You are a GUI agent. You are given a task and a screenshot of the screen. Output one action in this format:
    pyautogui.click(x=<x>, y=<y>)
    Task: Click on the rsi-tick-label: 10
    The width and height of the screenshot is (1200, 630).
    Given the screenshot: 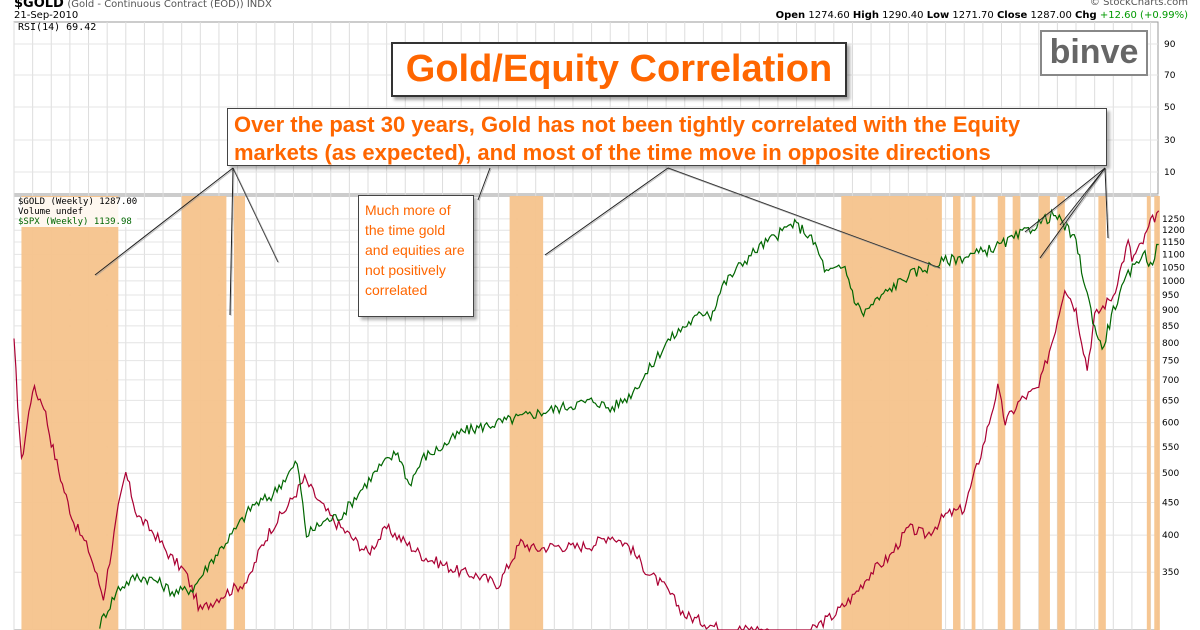 What is the action you would take?
    pyautogui.click(x=1170, y=173)
    